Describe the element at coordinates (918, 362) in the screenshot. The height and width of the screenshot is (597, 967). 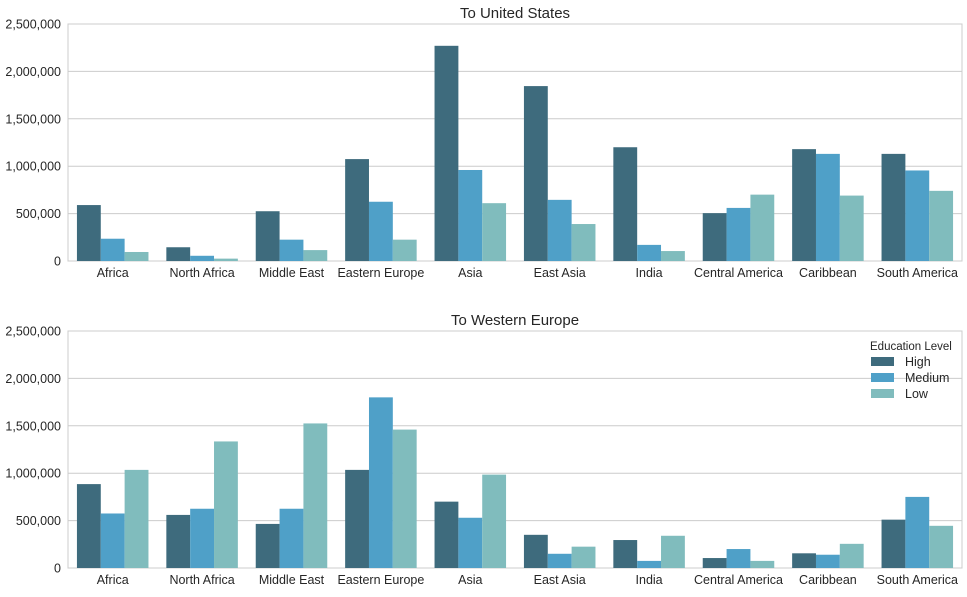
I see `legend-label-high: High` at that location.